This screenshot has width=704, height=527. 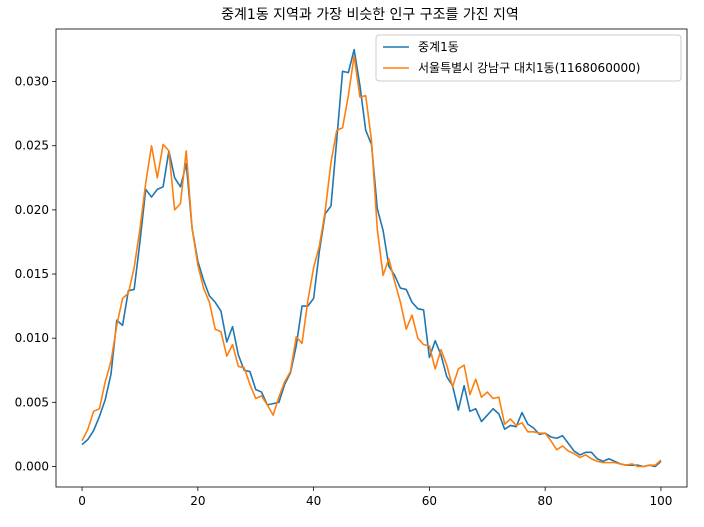 I want to click on y-tick-label: 0.015, so click(x=32, y=274).